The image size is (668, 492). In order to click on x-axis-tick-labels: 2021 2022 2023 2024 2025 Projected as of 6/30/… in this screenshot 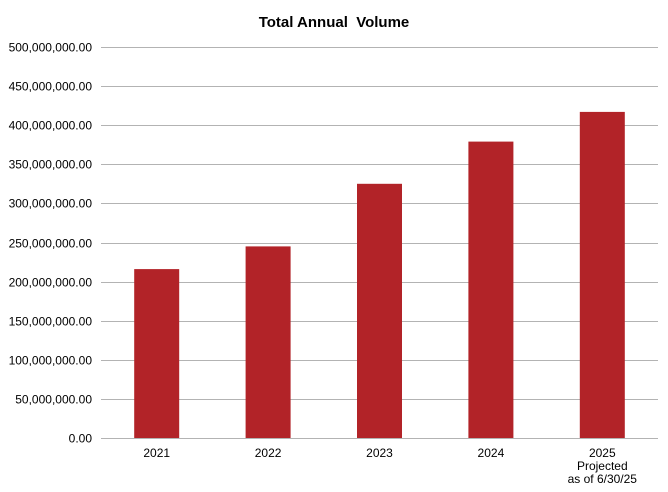, I will do `click(390, 466)`.